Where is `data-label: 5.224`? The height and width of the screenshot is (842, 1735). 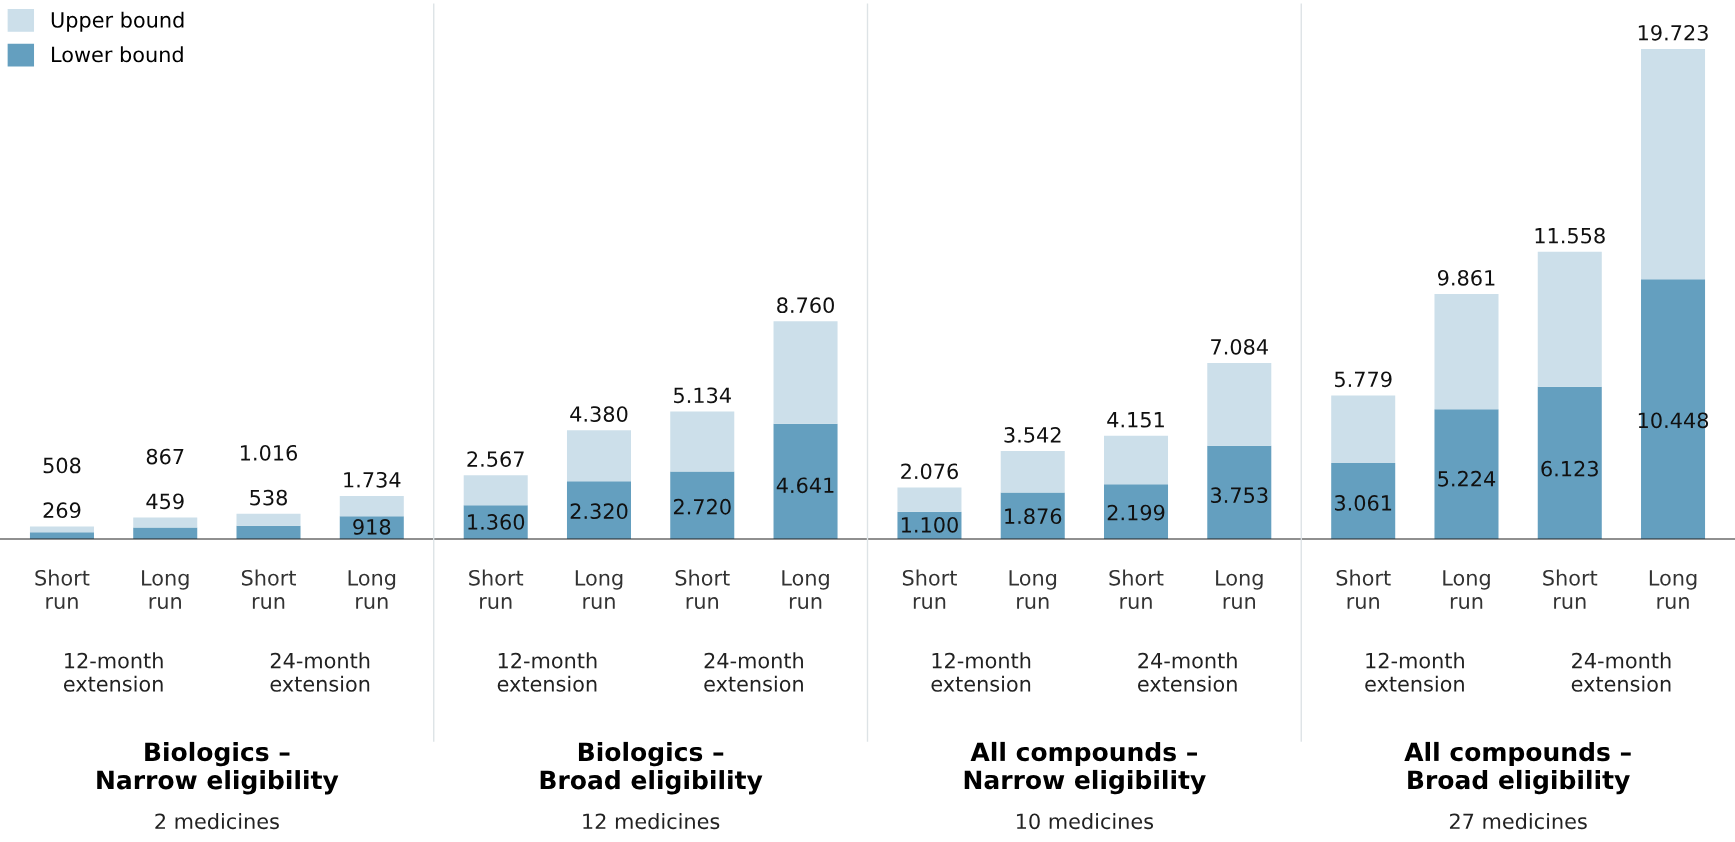
data-label: 5.224 is located at coordinates (1467, 478).